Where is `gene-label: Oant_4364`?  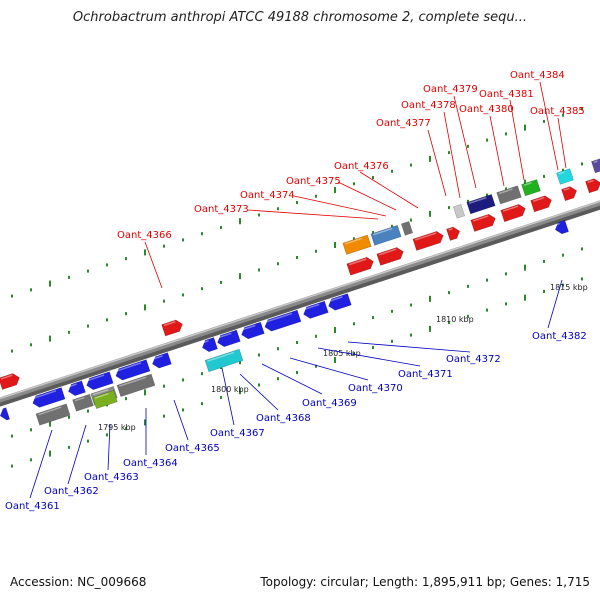
gene-label: Oant_4364 is located at coordinates (150, 463).